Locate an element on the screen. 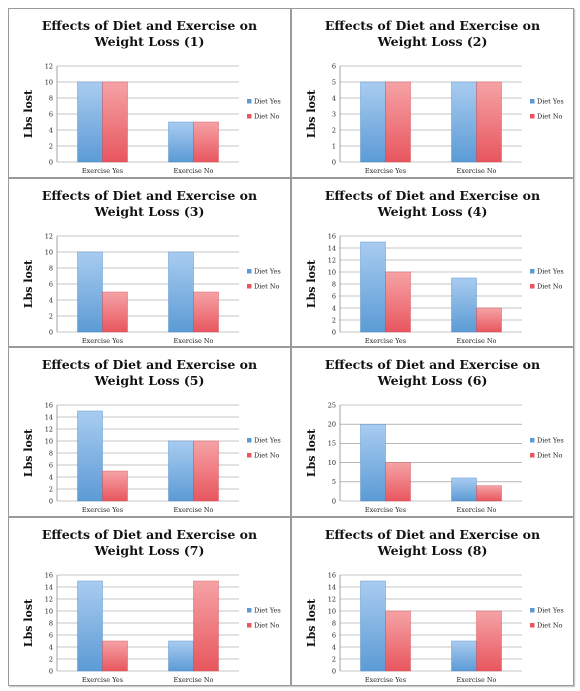 This screenshot has width=580, height=691. y-tick-label: 3 is located at coordinates (334, 114).